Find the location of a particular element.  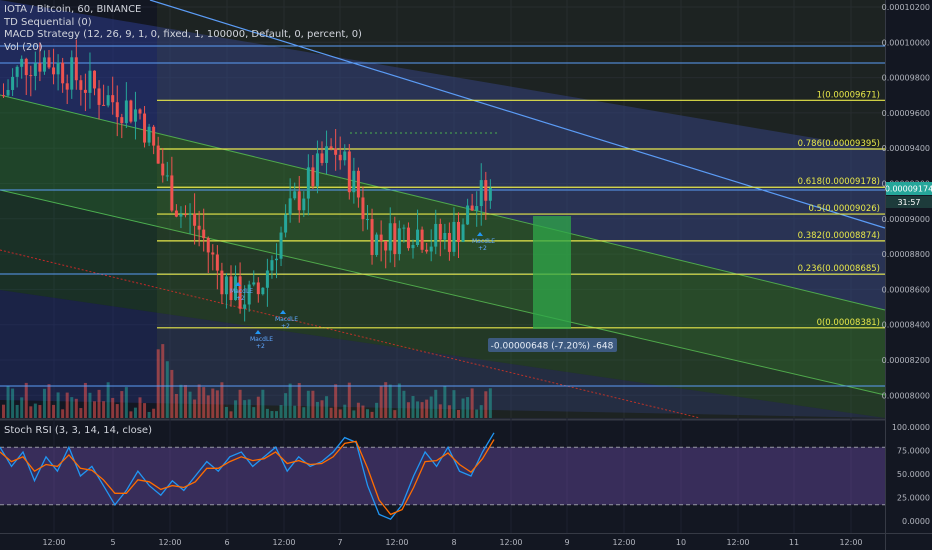

countdown-value: 31:57 is located at coordinates (908, 202).